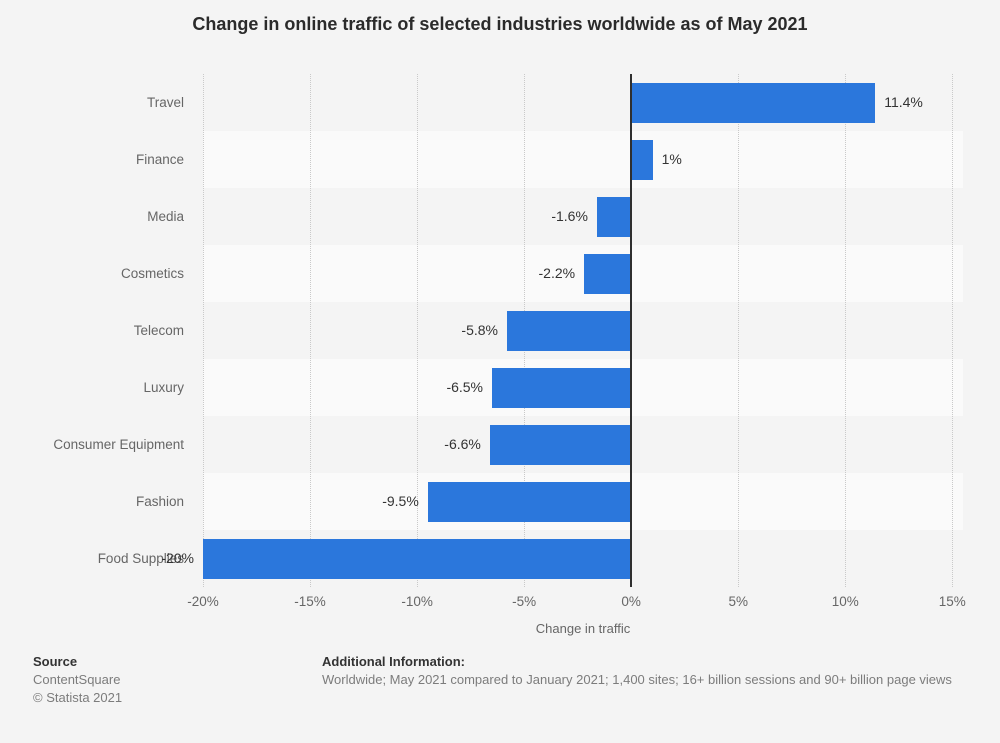 The width and height of the screenshot is (1000, 743). Describe the element at coordinates (159, 159) in the screenshot. I see `category-label: Finance` at that location.